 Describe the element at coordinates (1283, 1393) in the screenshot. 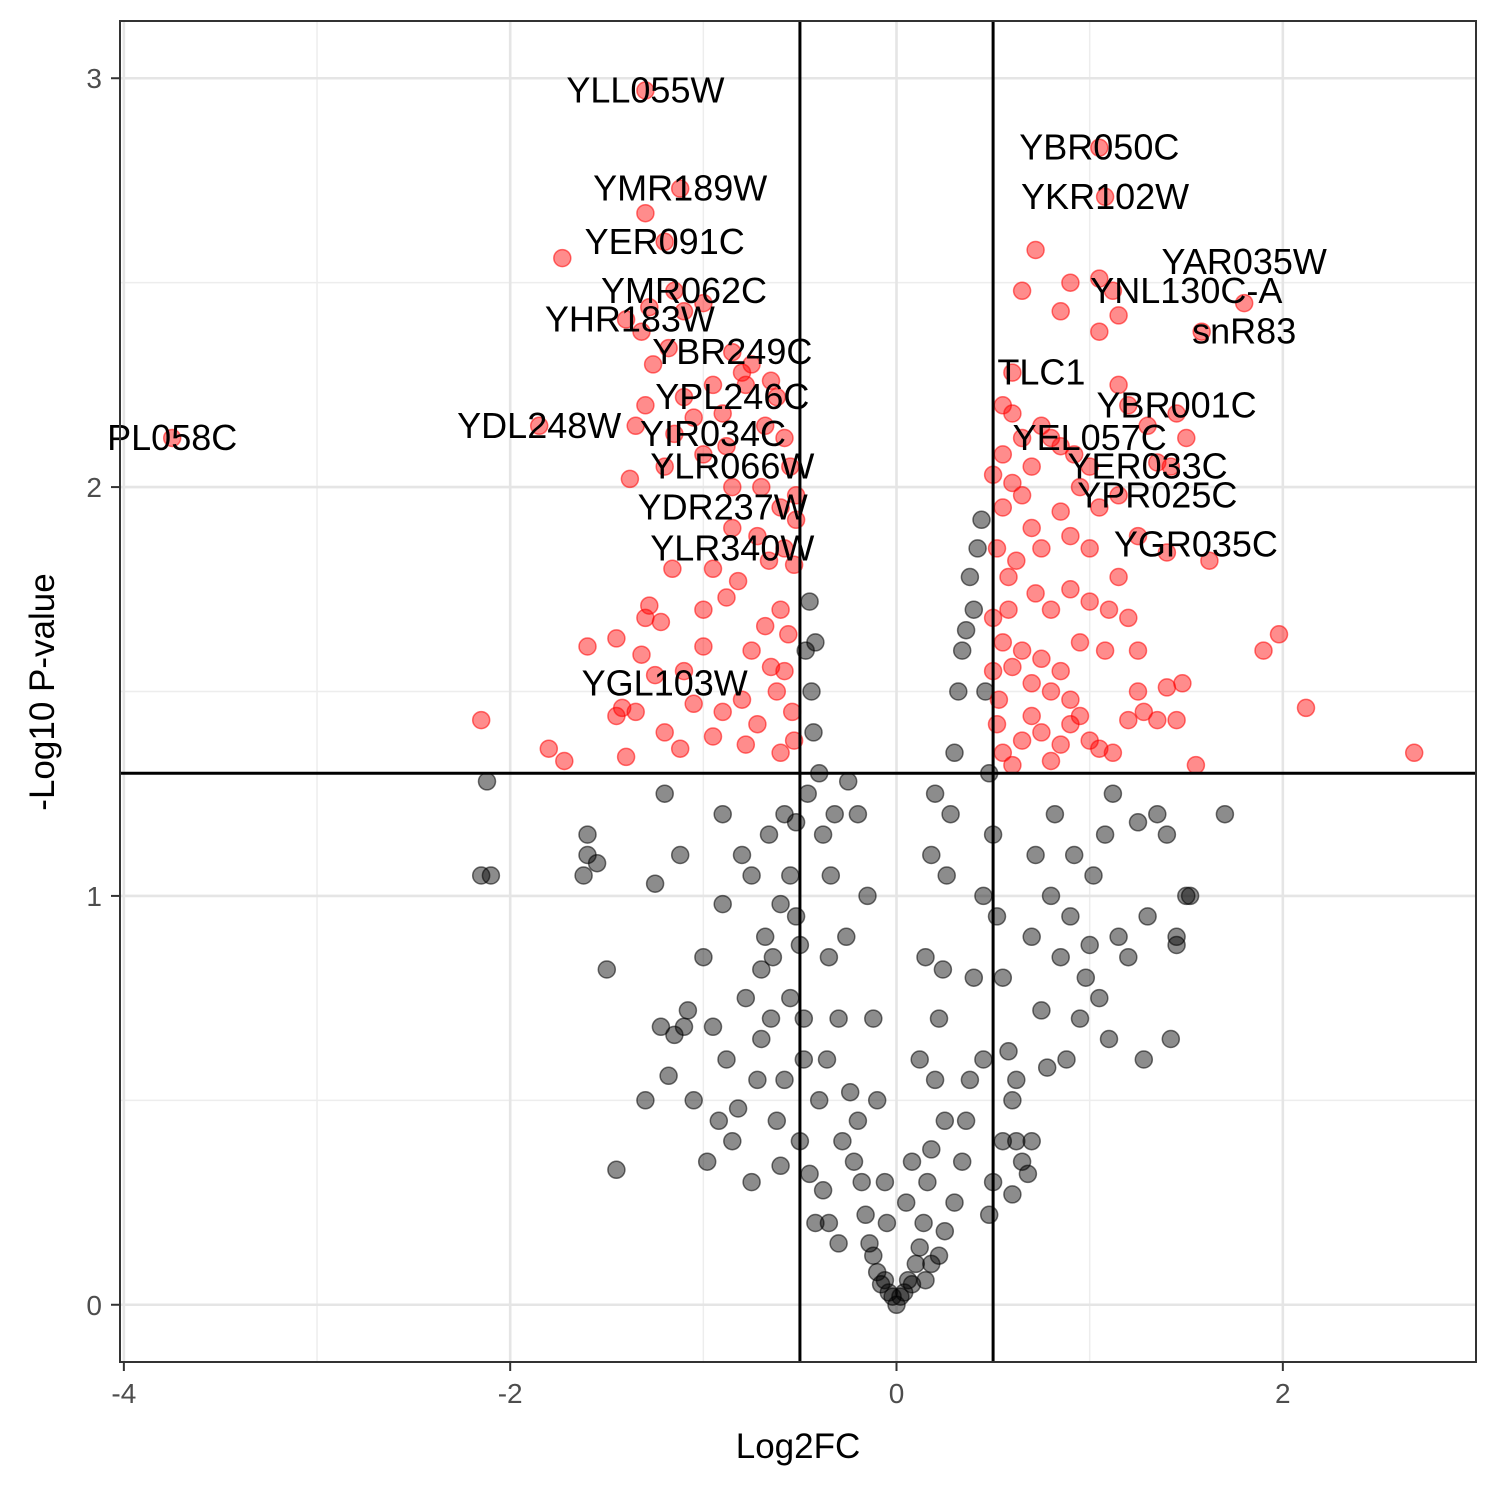

I see `x-tick-label: 2` at that location.